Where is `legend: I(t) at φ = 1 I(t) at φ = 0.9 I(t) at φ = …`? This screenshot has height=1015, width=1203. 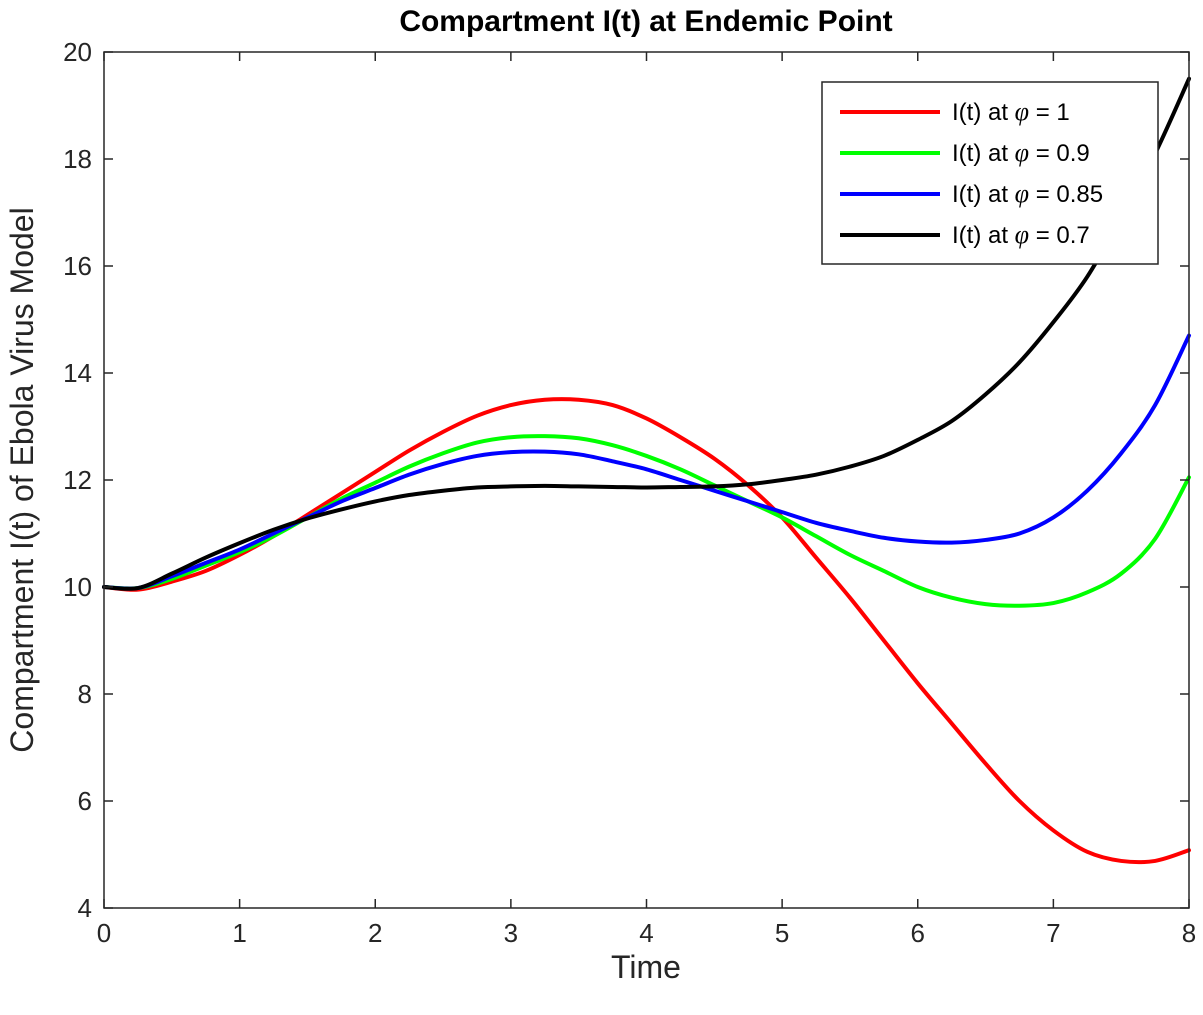 legend: I(t) at φ = 1 I(t) at φ = 0.9 I(t) at φ = … is located at coordinates (990, 173).